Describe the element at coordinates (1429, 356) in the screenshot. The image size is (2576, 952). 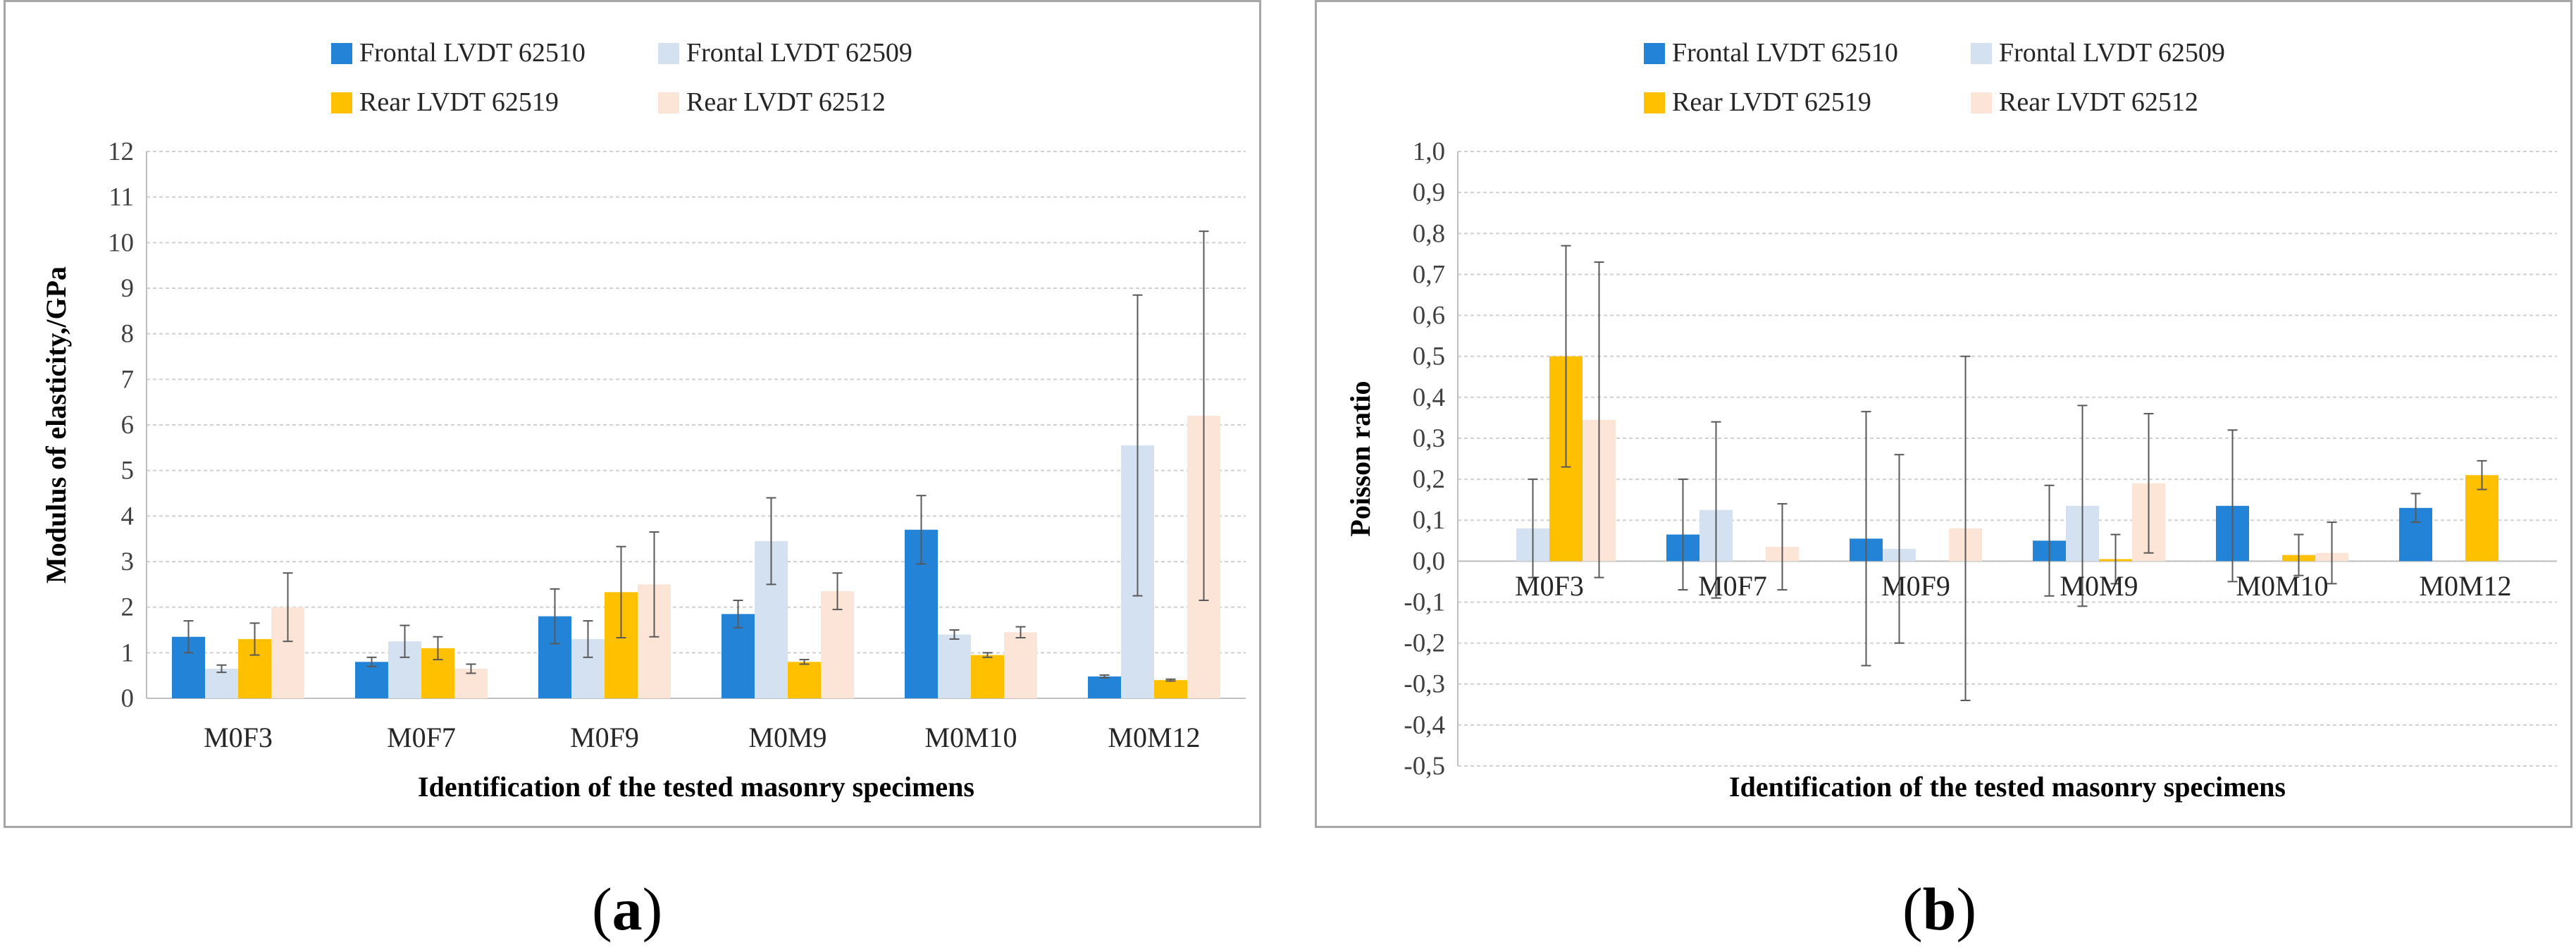
I see `y-tick-label: 0,5` at that location.